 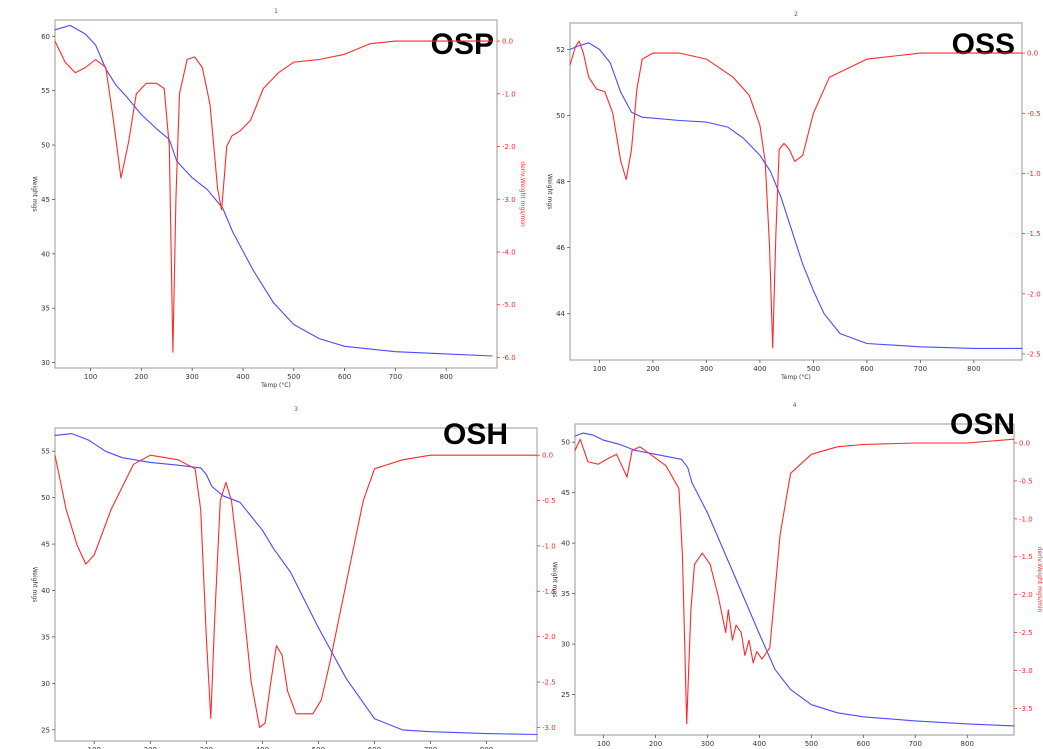 What do you see at coordinates (560, 248) in the screenshot?
I see `y-left-tick-label: 46` at bounding box center [560, 248].